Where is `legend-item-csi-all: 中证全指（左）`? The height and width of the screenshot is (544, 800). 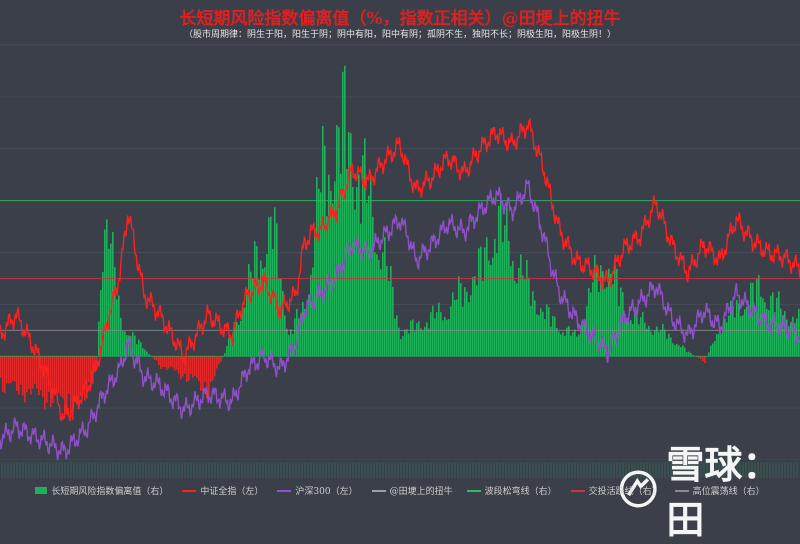 legend-item-csi-all: 中证全指（左） is located at coordinates (222, 490).